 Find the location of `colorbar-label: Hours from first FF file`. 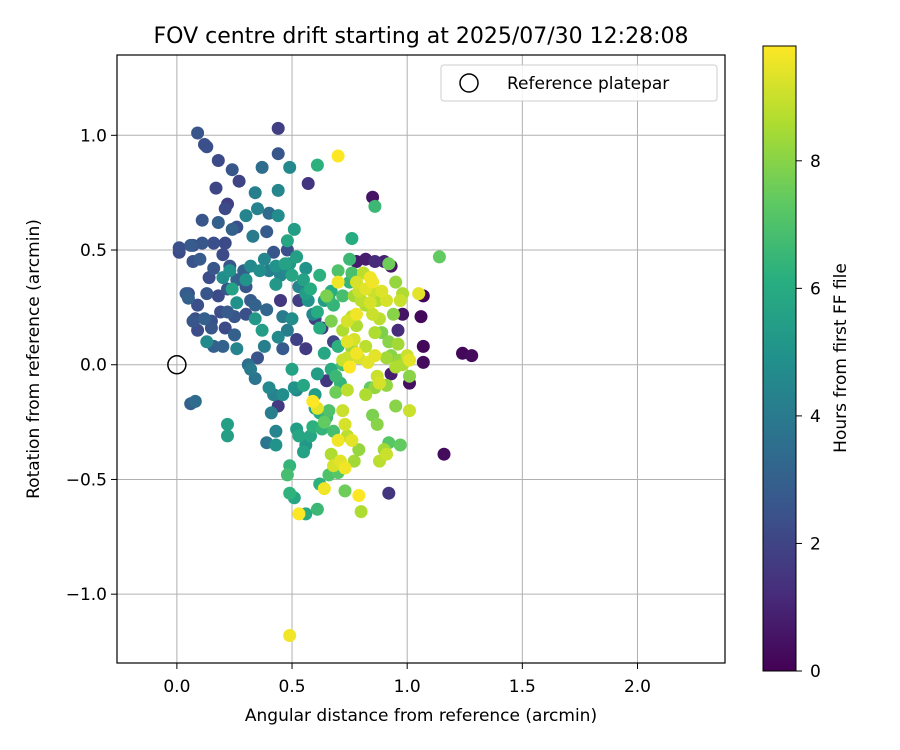

colorbar-label: Hours from first FF file is located at coordinates (841, 358).